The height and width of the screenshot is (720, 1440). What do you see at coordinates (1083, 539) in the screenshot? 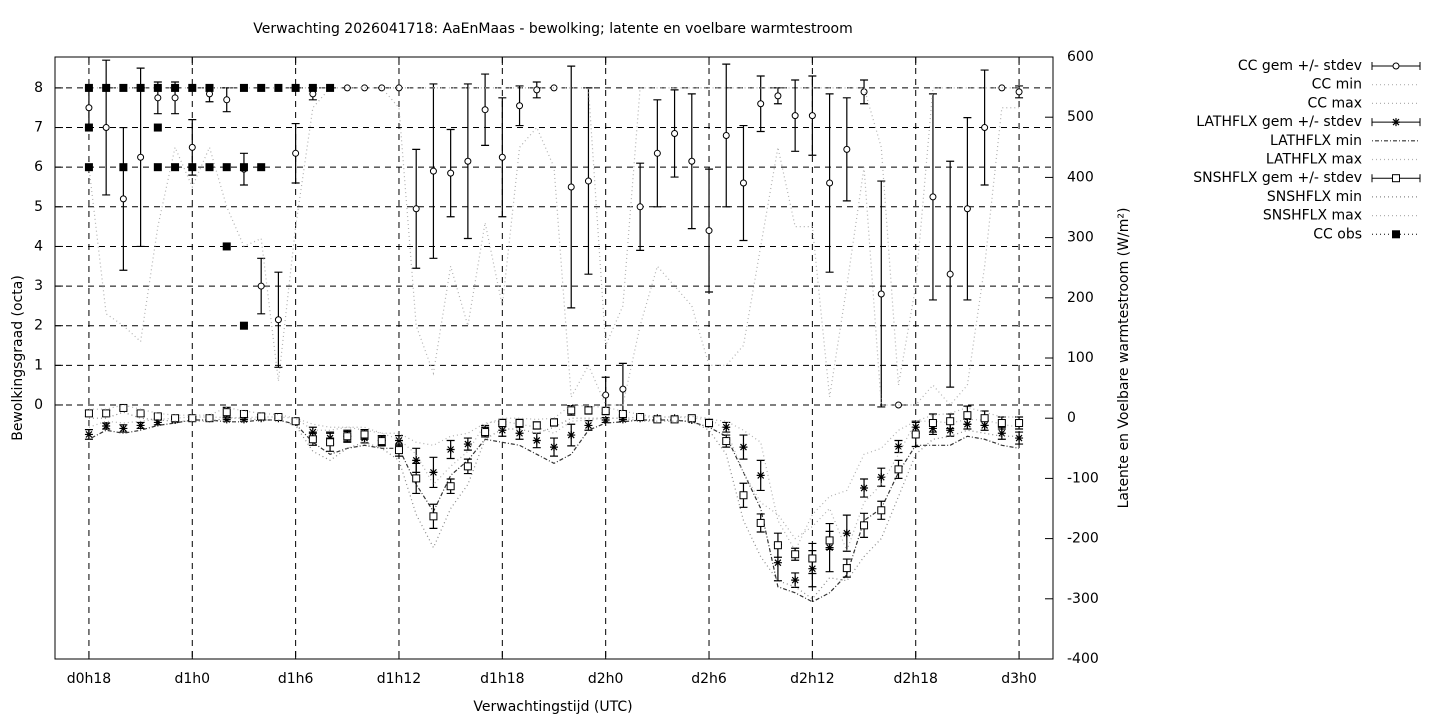
I see `y2-tick-label: -200` at bounding box center [1083, 539].